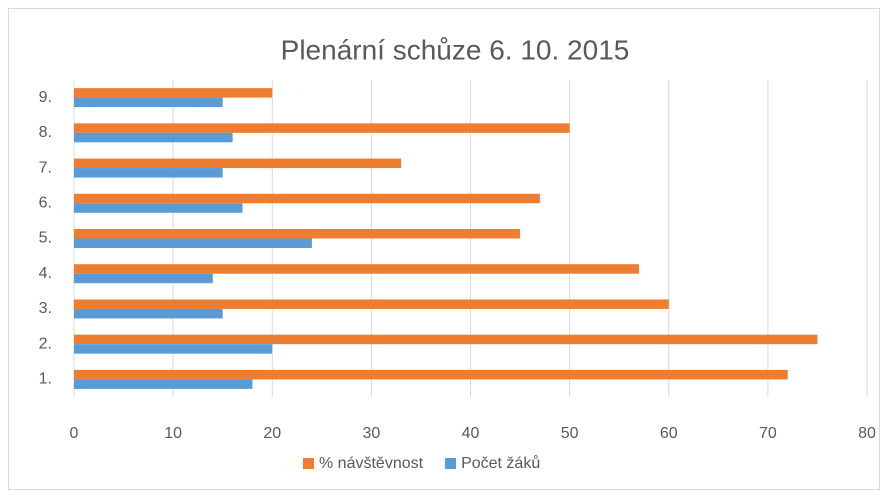  What do you see at coordinates (45, 273) in the screenshot?
I see `y-tick-label: 4.` at bounding box center [45, 273].